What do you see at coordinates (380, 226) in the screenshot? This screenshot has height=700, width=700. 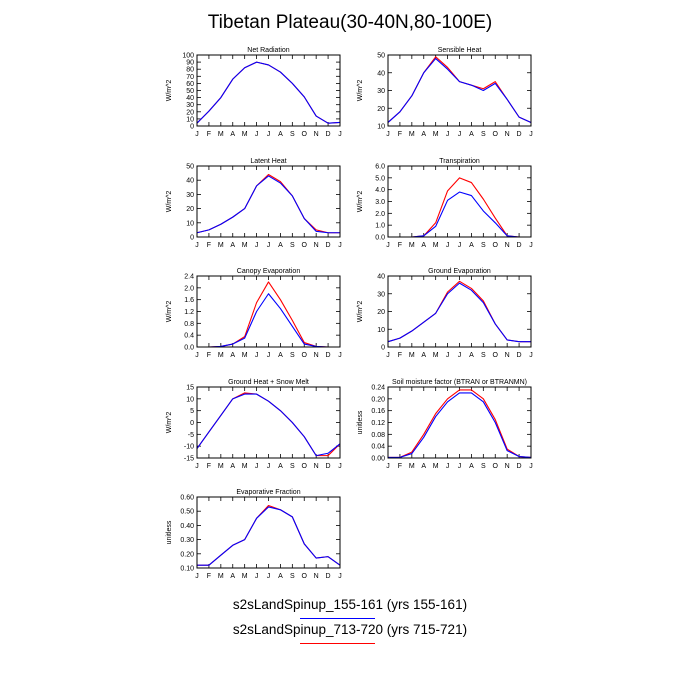 I see `y-tick-label: 1.0` at bounding box center [380, 226].